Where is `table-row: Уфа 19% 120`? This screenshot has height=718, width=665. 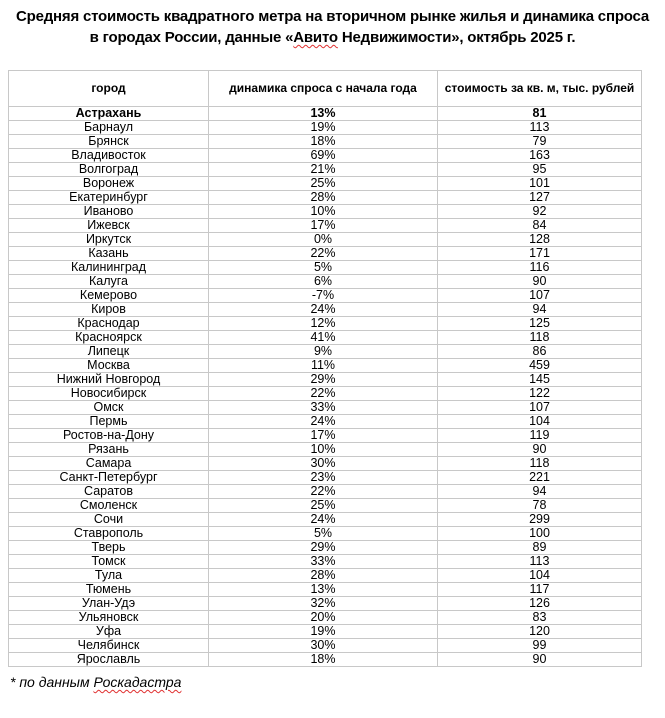
table-row: Уфа 19% 120 is located at coordinates (325, 631).